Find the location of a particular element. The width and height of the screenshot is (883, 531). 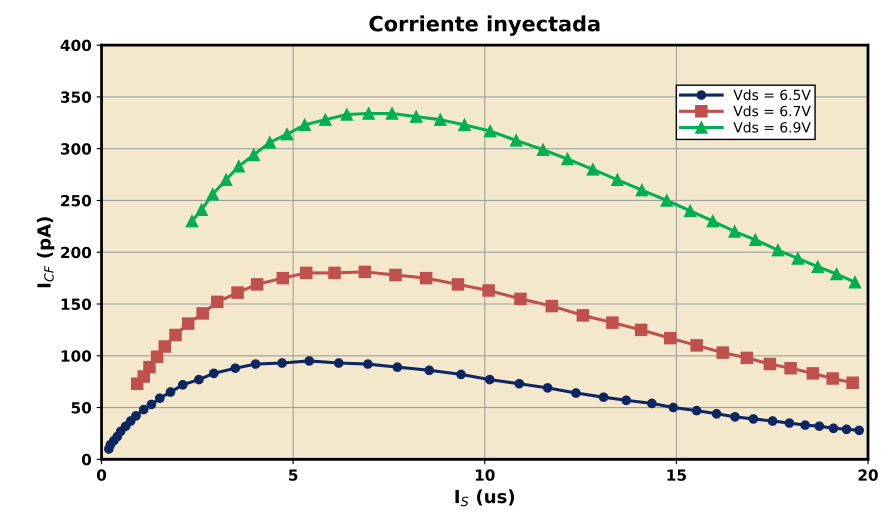

x-tick-label: 15 is located at coordinates (676, 475).